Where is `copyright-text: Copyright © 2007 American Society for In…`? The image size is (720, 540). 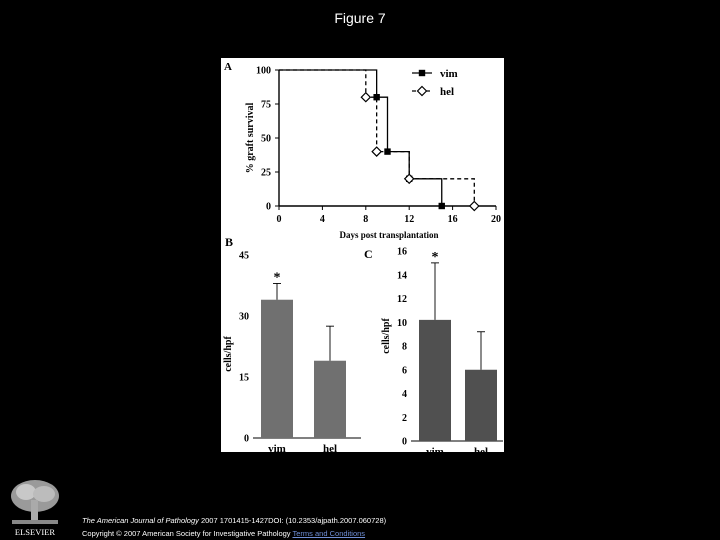
copyright-text: Copyright © 2007 American Society for In… is located at coordinates (187, 533).